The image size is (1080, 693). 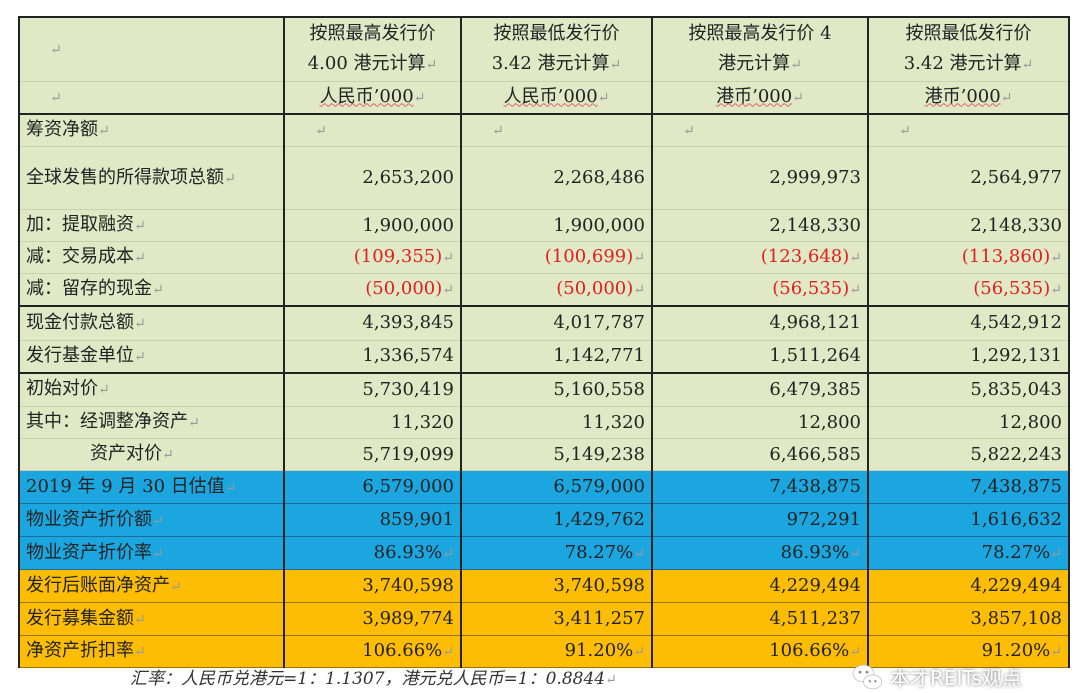 I want to click on value-cell: 4,511,237, so click(x=760, y=619).